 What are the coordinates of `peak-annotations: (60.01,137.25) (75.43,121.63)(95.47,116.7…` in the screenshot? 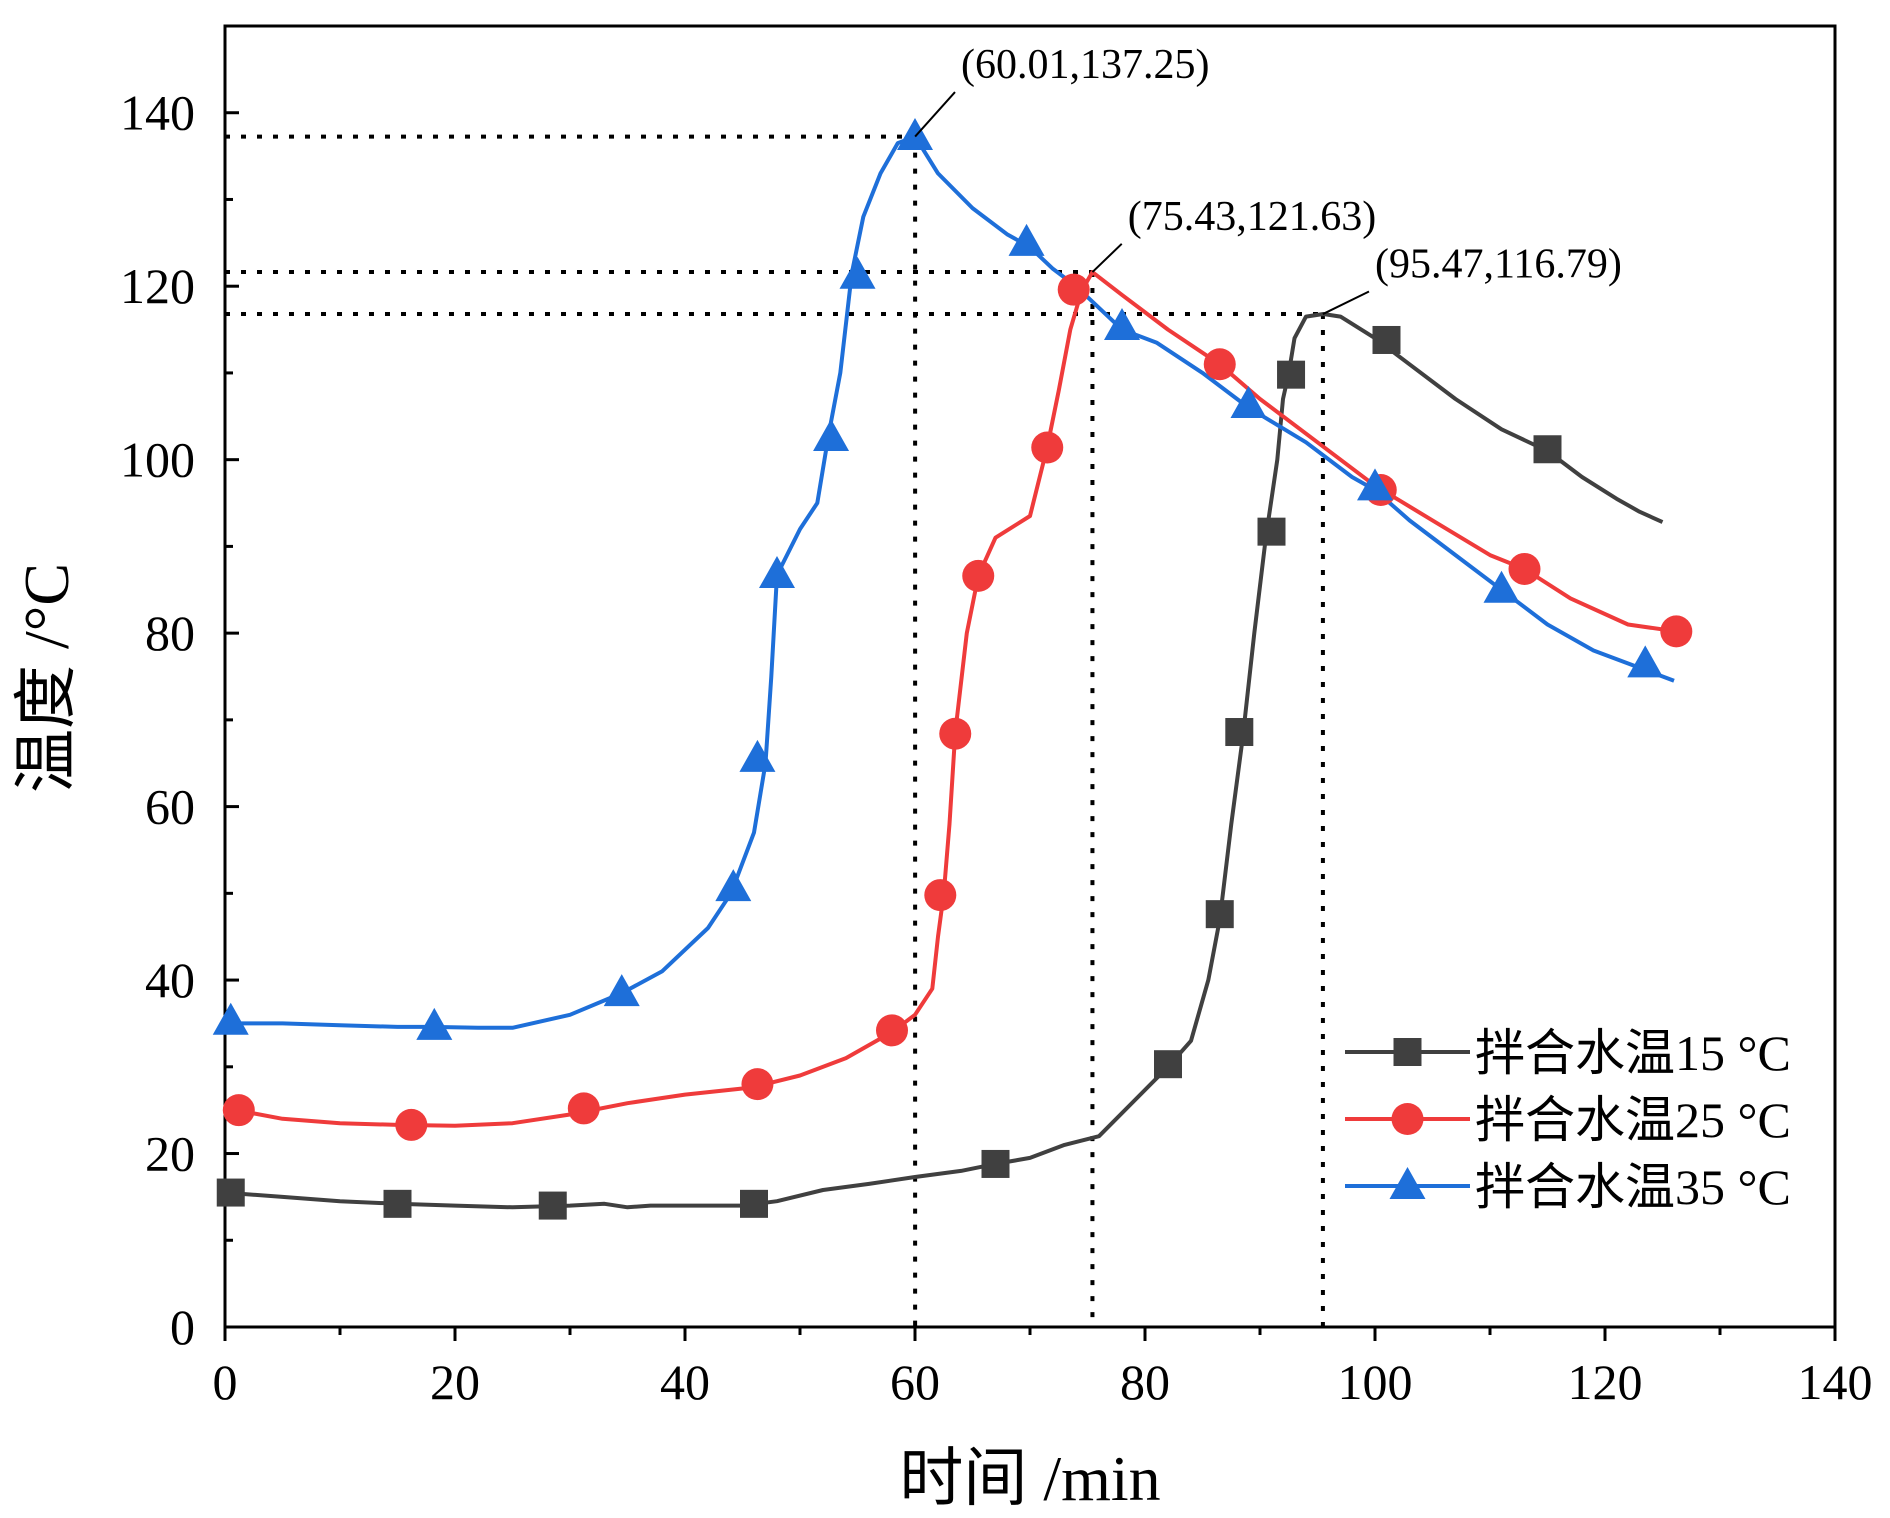 It's located at (1268, 178).